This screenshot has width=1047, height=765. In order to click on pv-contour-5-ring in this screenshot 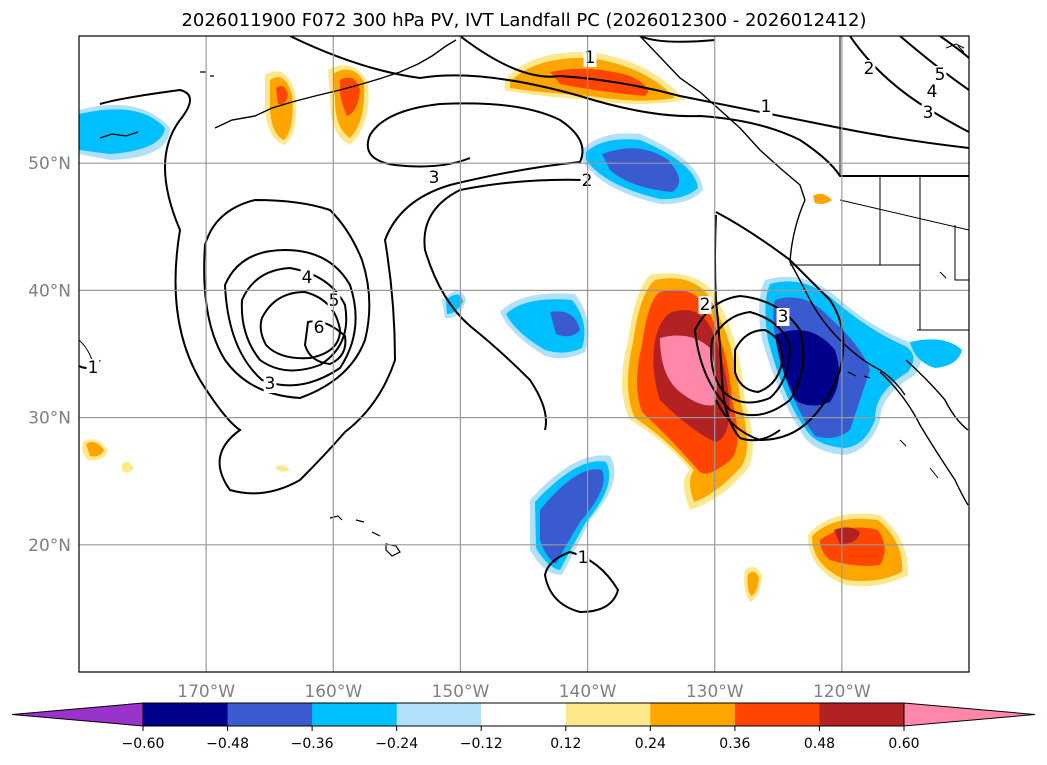, I will do `click(294, 319)`.